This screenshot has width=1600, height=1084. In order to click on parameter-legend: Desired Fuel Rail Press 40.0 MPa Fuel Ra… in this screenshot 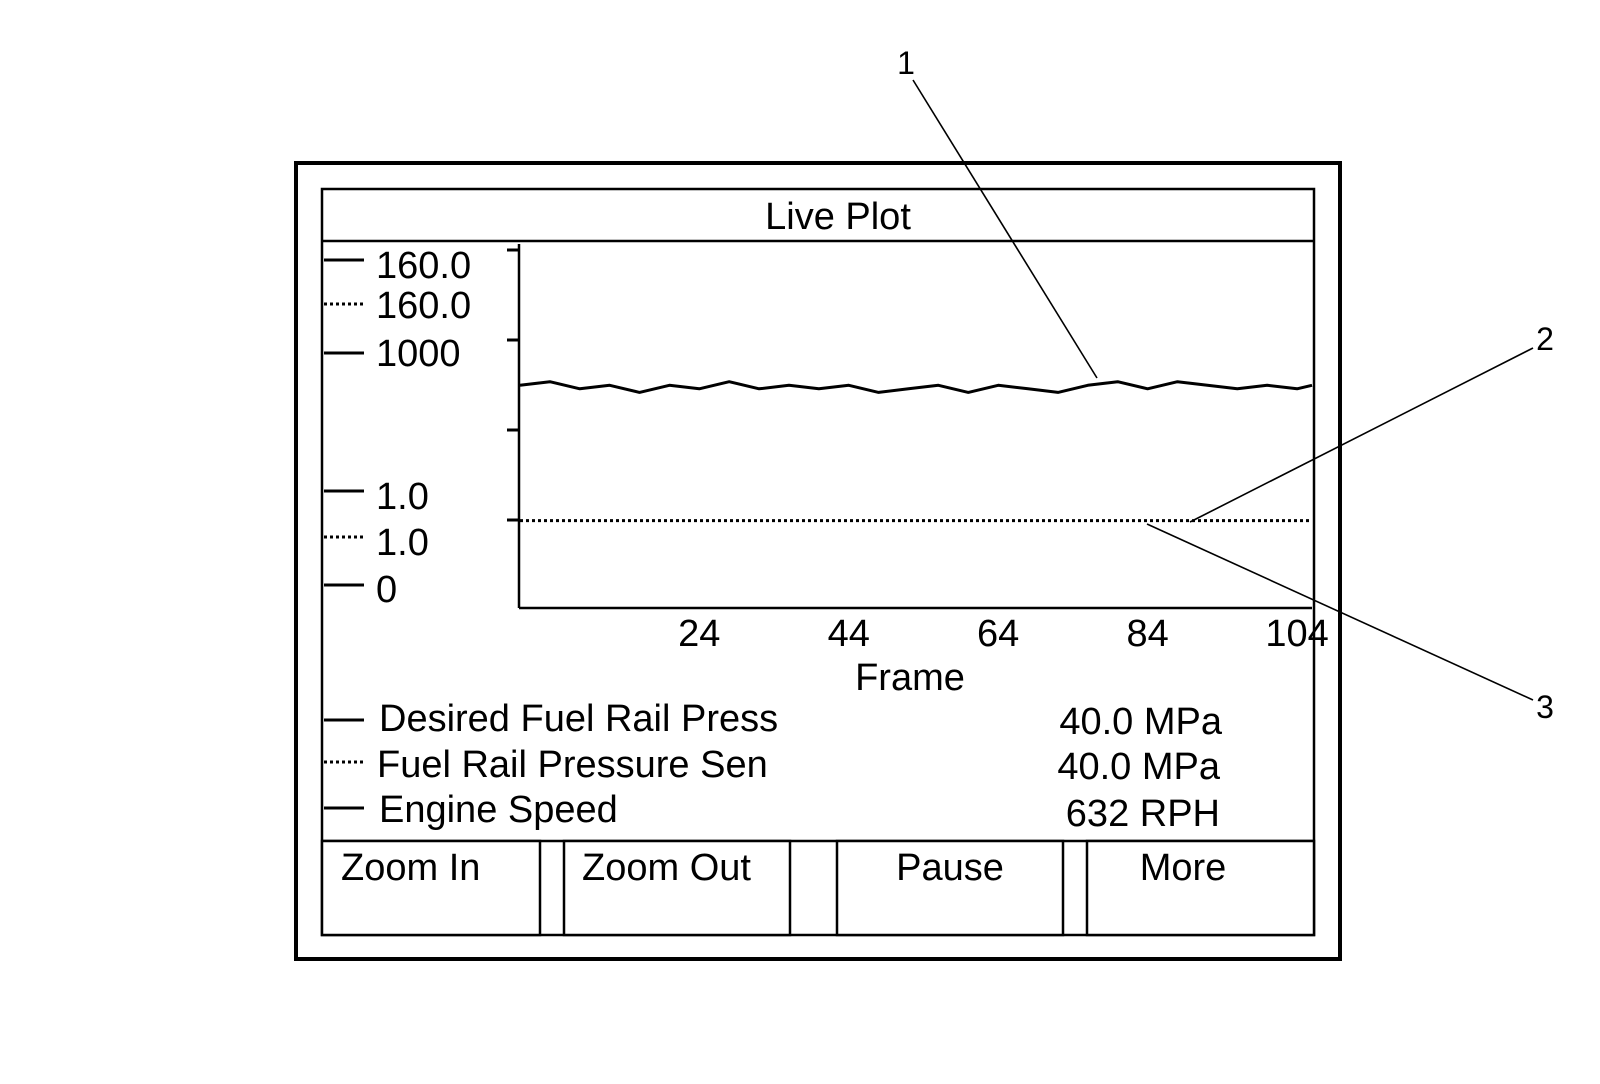, I will do `click(773, 766)`.